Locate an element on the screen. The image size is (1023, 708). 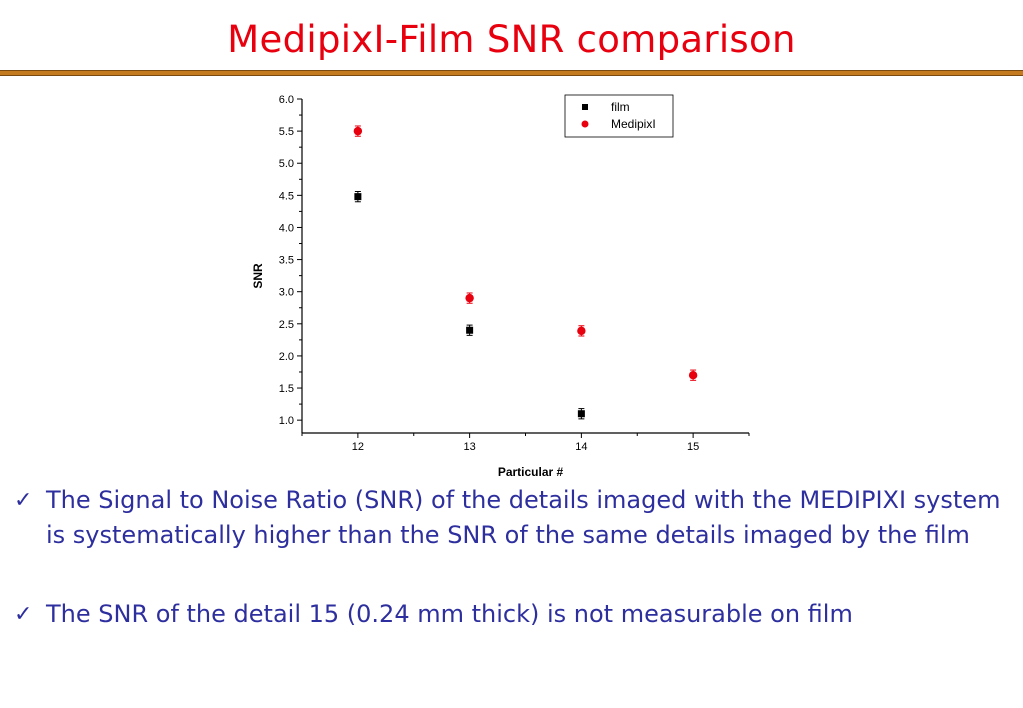
legend-marker-film is located at coordinates (585, 107).